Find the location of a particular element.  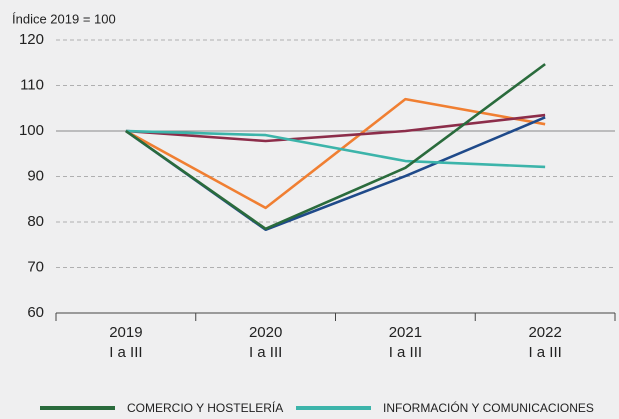

y-tick-label: 110 is located at coordinates (32, 84).